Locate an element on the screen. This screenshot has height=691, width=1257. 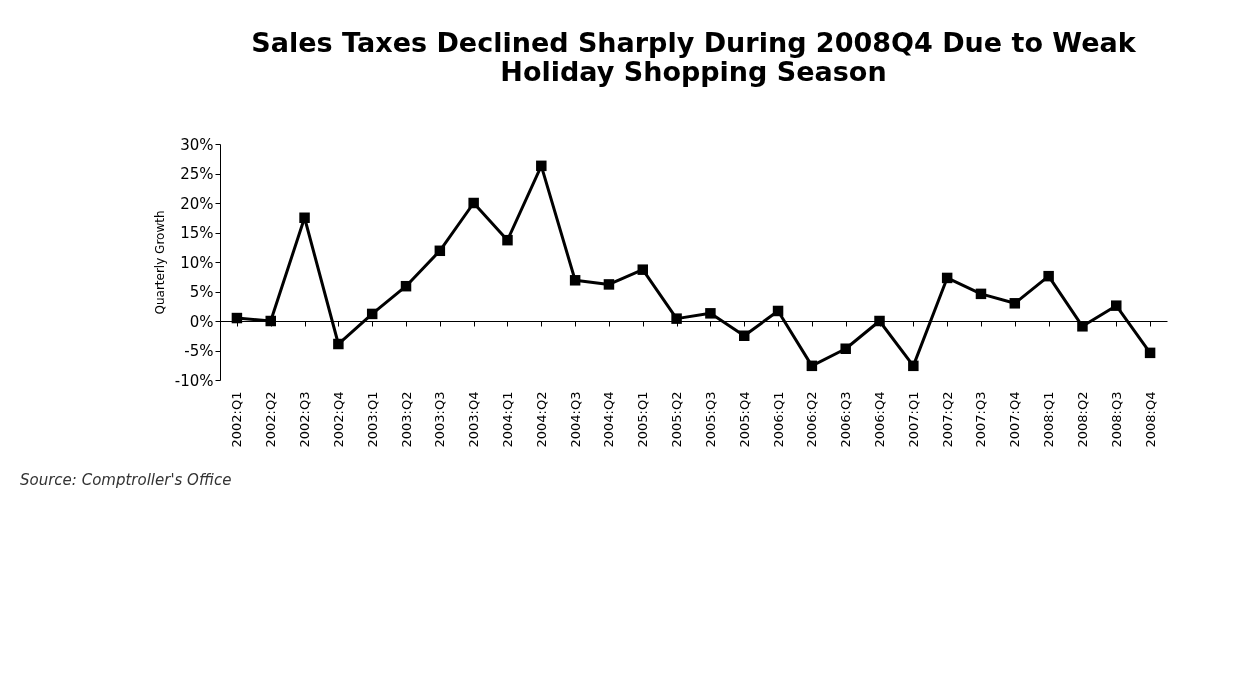
x-tick-label: 2007:Q2 is located at coordinates (947, 419).